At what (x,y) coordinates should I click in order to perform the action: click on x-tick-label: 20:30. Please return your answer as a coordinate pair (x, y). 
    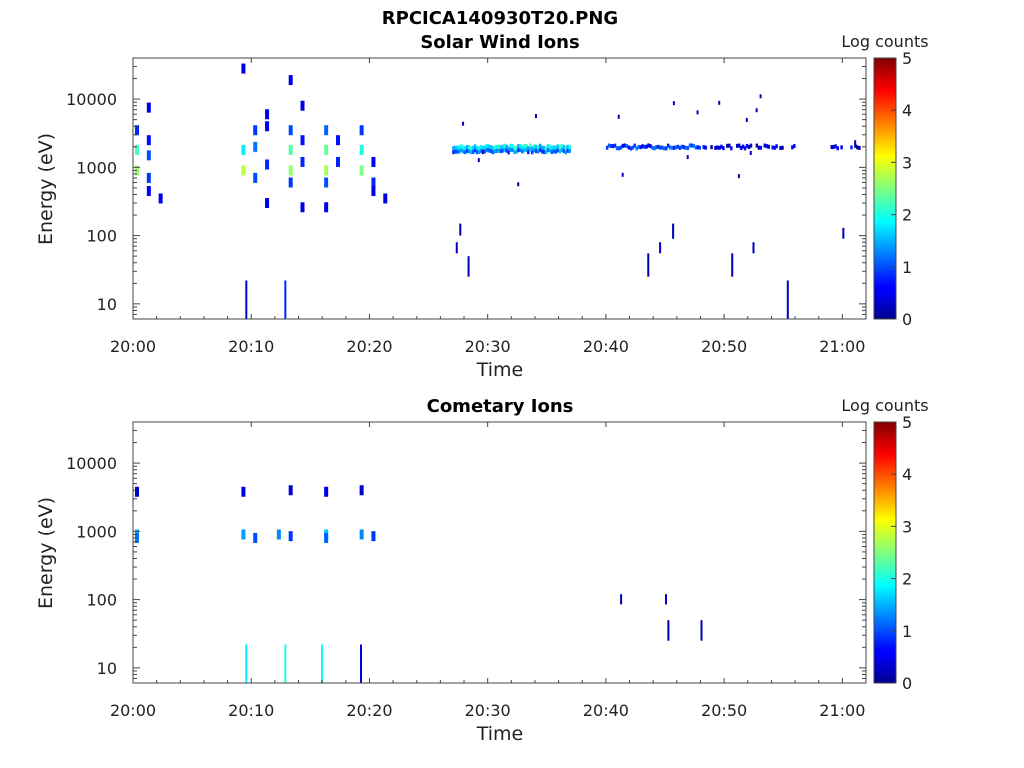
    Looking at the image, I should click on (488, 346).